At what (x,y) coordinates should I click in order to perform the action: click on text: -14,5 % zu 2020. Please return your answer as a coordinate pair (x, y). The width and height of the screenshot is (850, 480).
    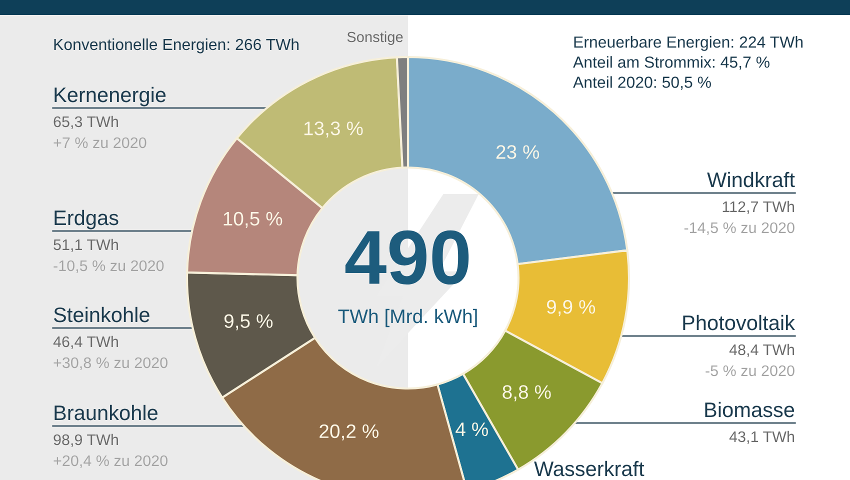
    Looking at the image, I should click on (739, 228).